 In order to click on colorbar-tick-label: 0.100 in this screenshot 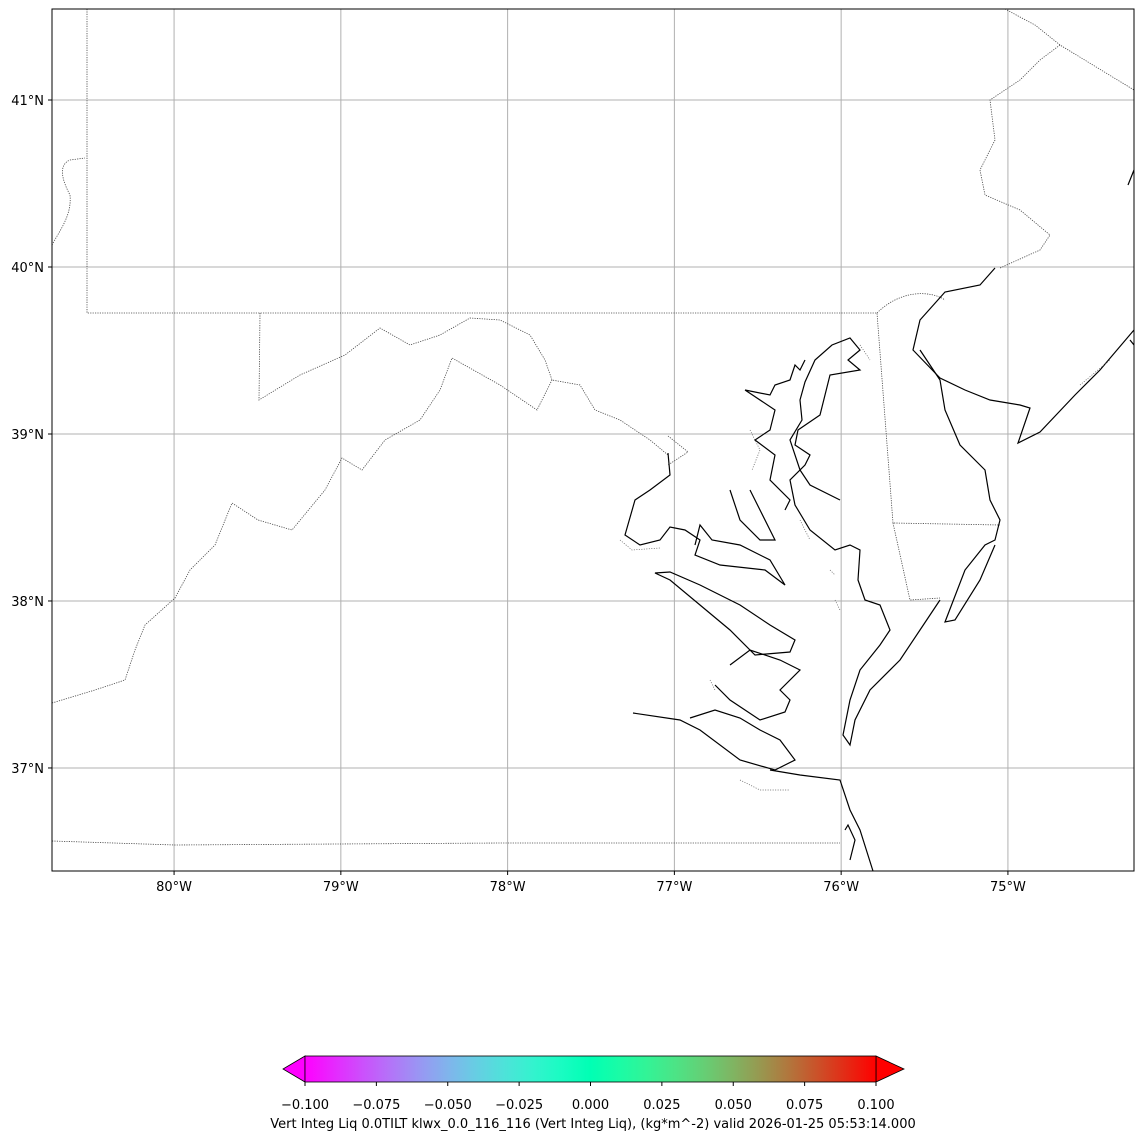, I will do `click(875, 1105)`.